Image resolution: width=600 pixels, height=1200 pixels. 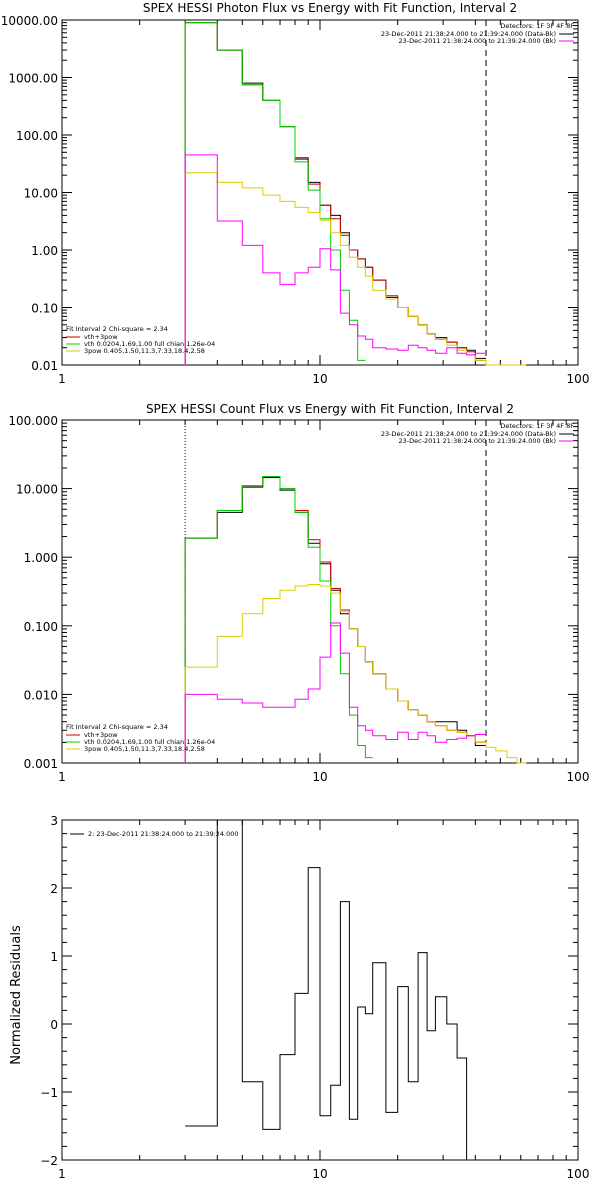 I want to click on y-axis-label: Normalized Residuals, so click(x=16, y=995).